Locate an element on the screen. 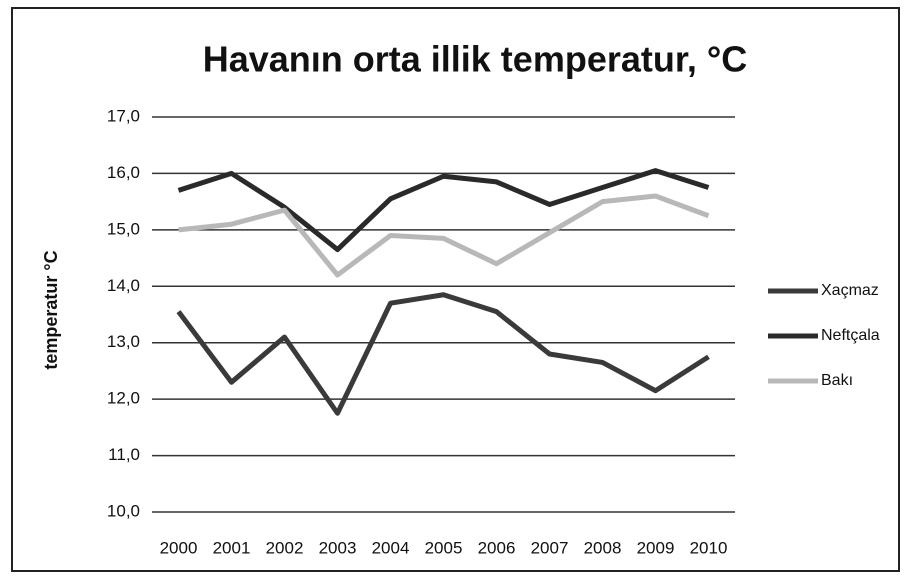 Image resolution: width=912 pixels, height=579 pixels. chart-title: Havanın orta illik temperatur, °C is located at coordinates (475, 59).